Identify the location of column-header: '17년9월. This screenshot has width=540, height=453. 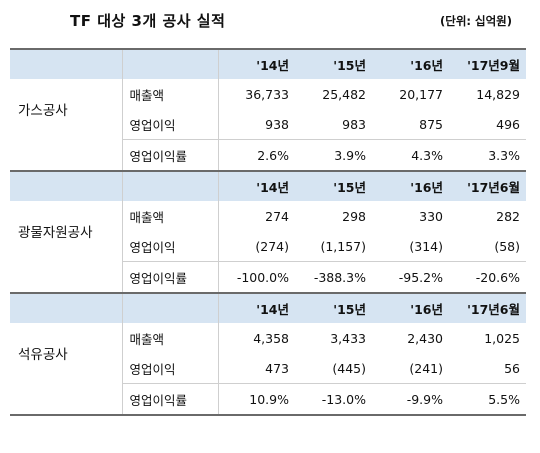
(487, 63).